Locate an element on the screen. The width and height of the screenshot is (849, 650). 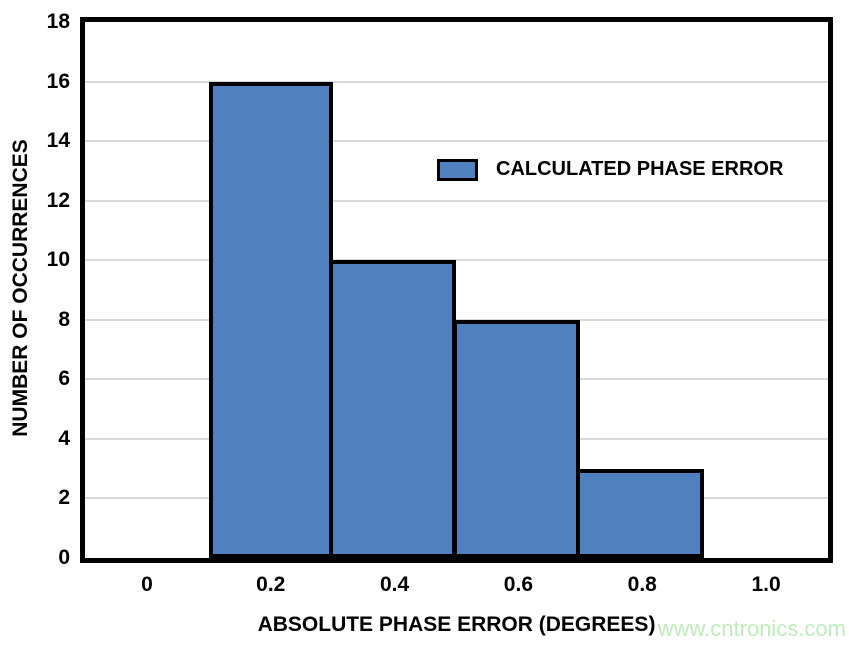
y-tick-label: 10 is located at coordinates (58, 260).